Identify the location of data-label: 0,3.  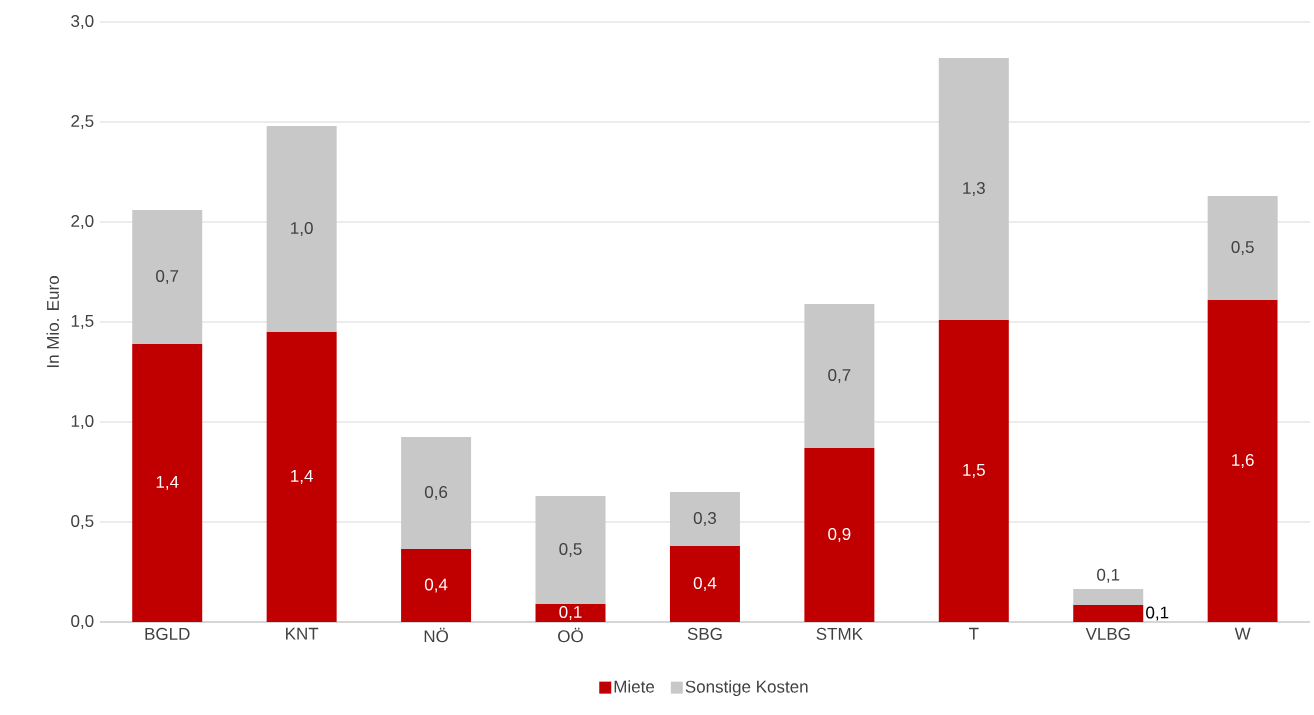
(705, 519).